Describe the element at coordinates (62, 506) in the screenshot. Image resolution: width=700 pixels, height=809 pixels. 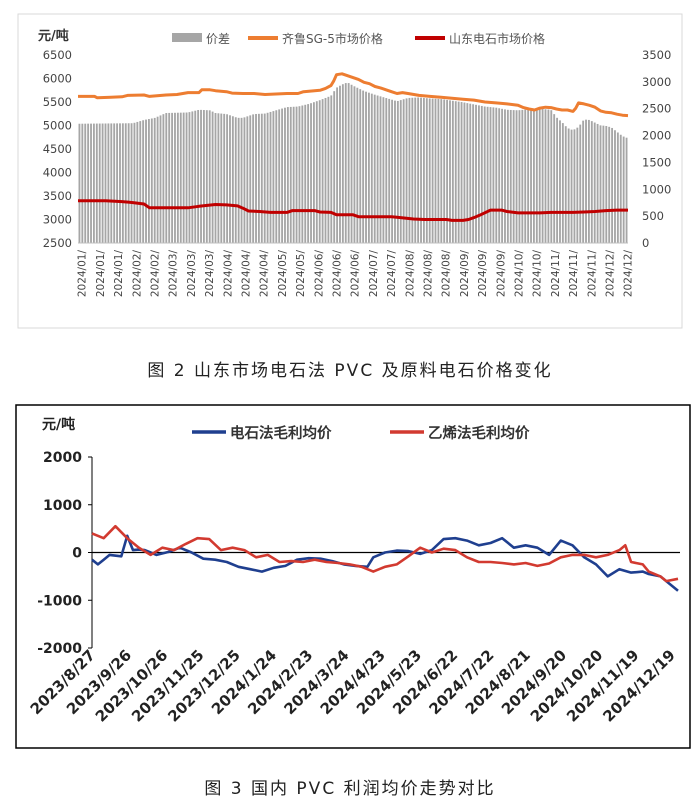
I see `y-tick-label: 1000` at that location.